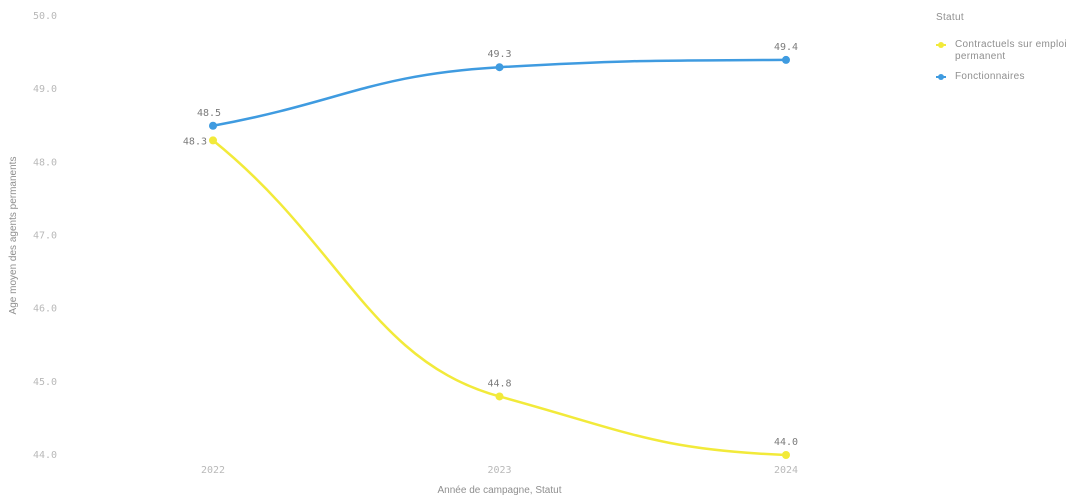 Image resolution: width=1081 pixels, height=501 pixels. I want to click on legend-title: Statut, so click(950, 17).